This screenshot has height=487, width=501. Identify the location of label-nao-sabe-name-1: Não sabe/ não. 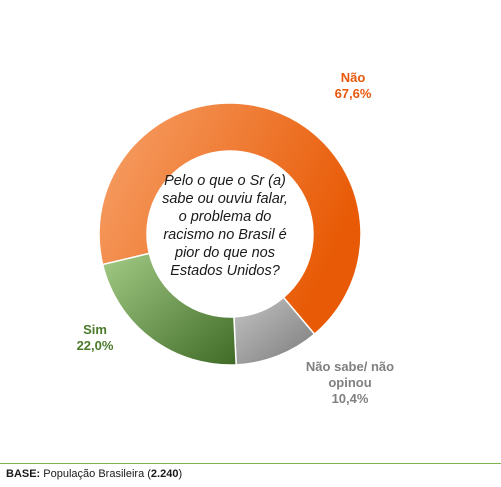
(350, 366).